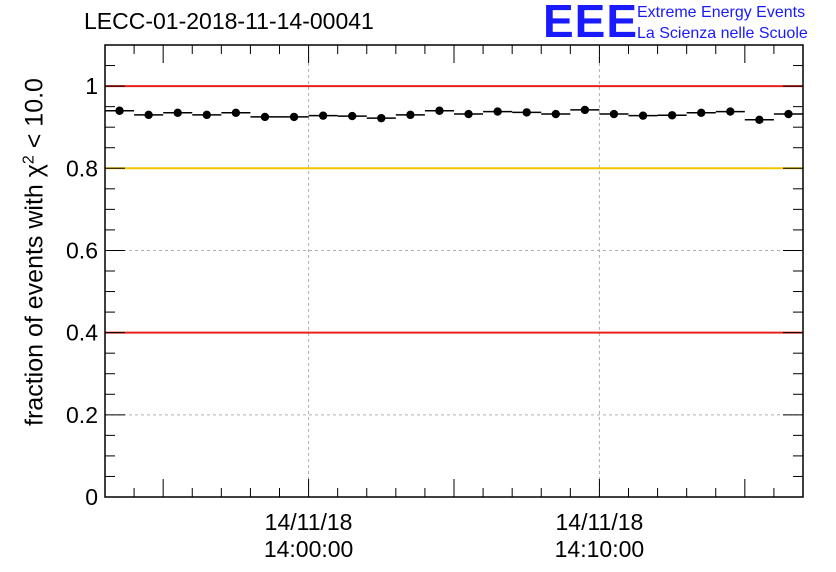 Image resolution: width=836 pixels, height=572 pixels. I want to click on data-points, so click(454, 114).